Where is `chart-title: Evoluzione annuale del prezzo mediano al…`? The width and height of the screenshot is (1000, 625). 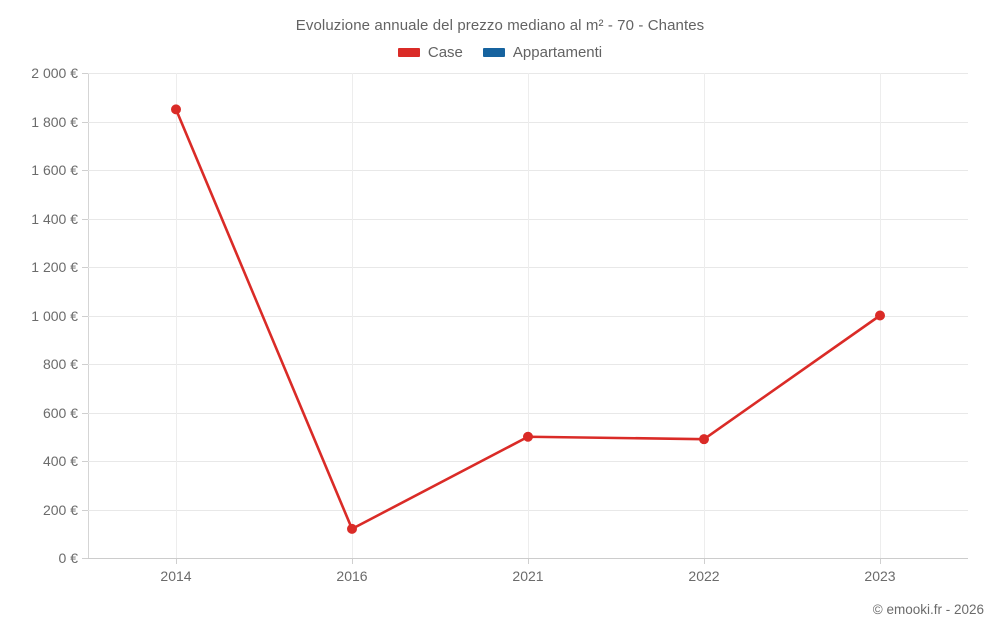
chart-title: Evoluzione annuale del prezzo mediano al… is located at coordinates (500, 25).